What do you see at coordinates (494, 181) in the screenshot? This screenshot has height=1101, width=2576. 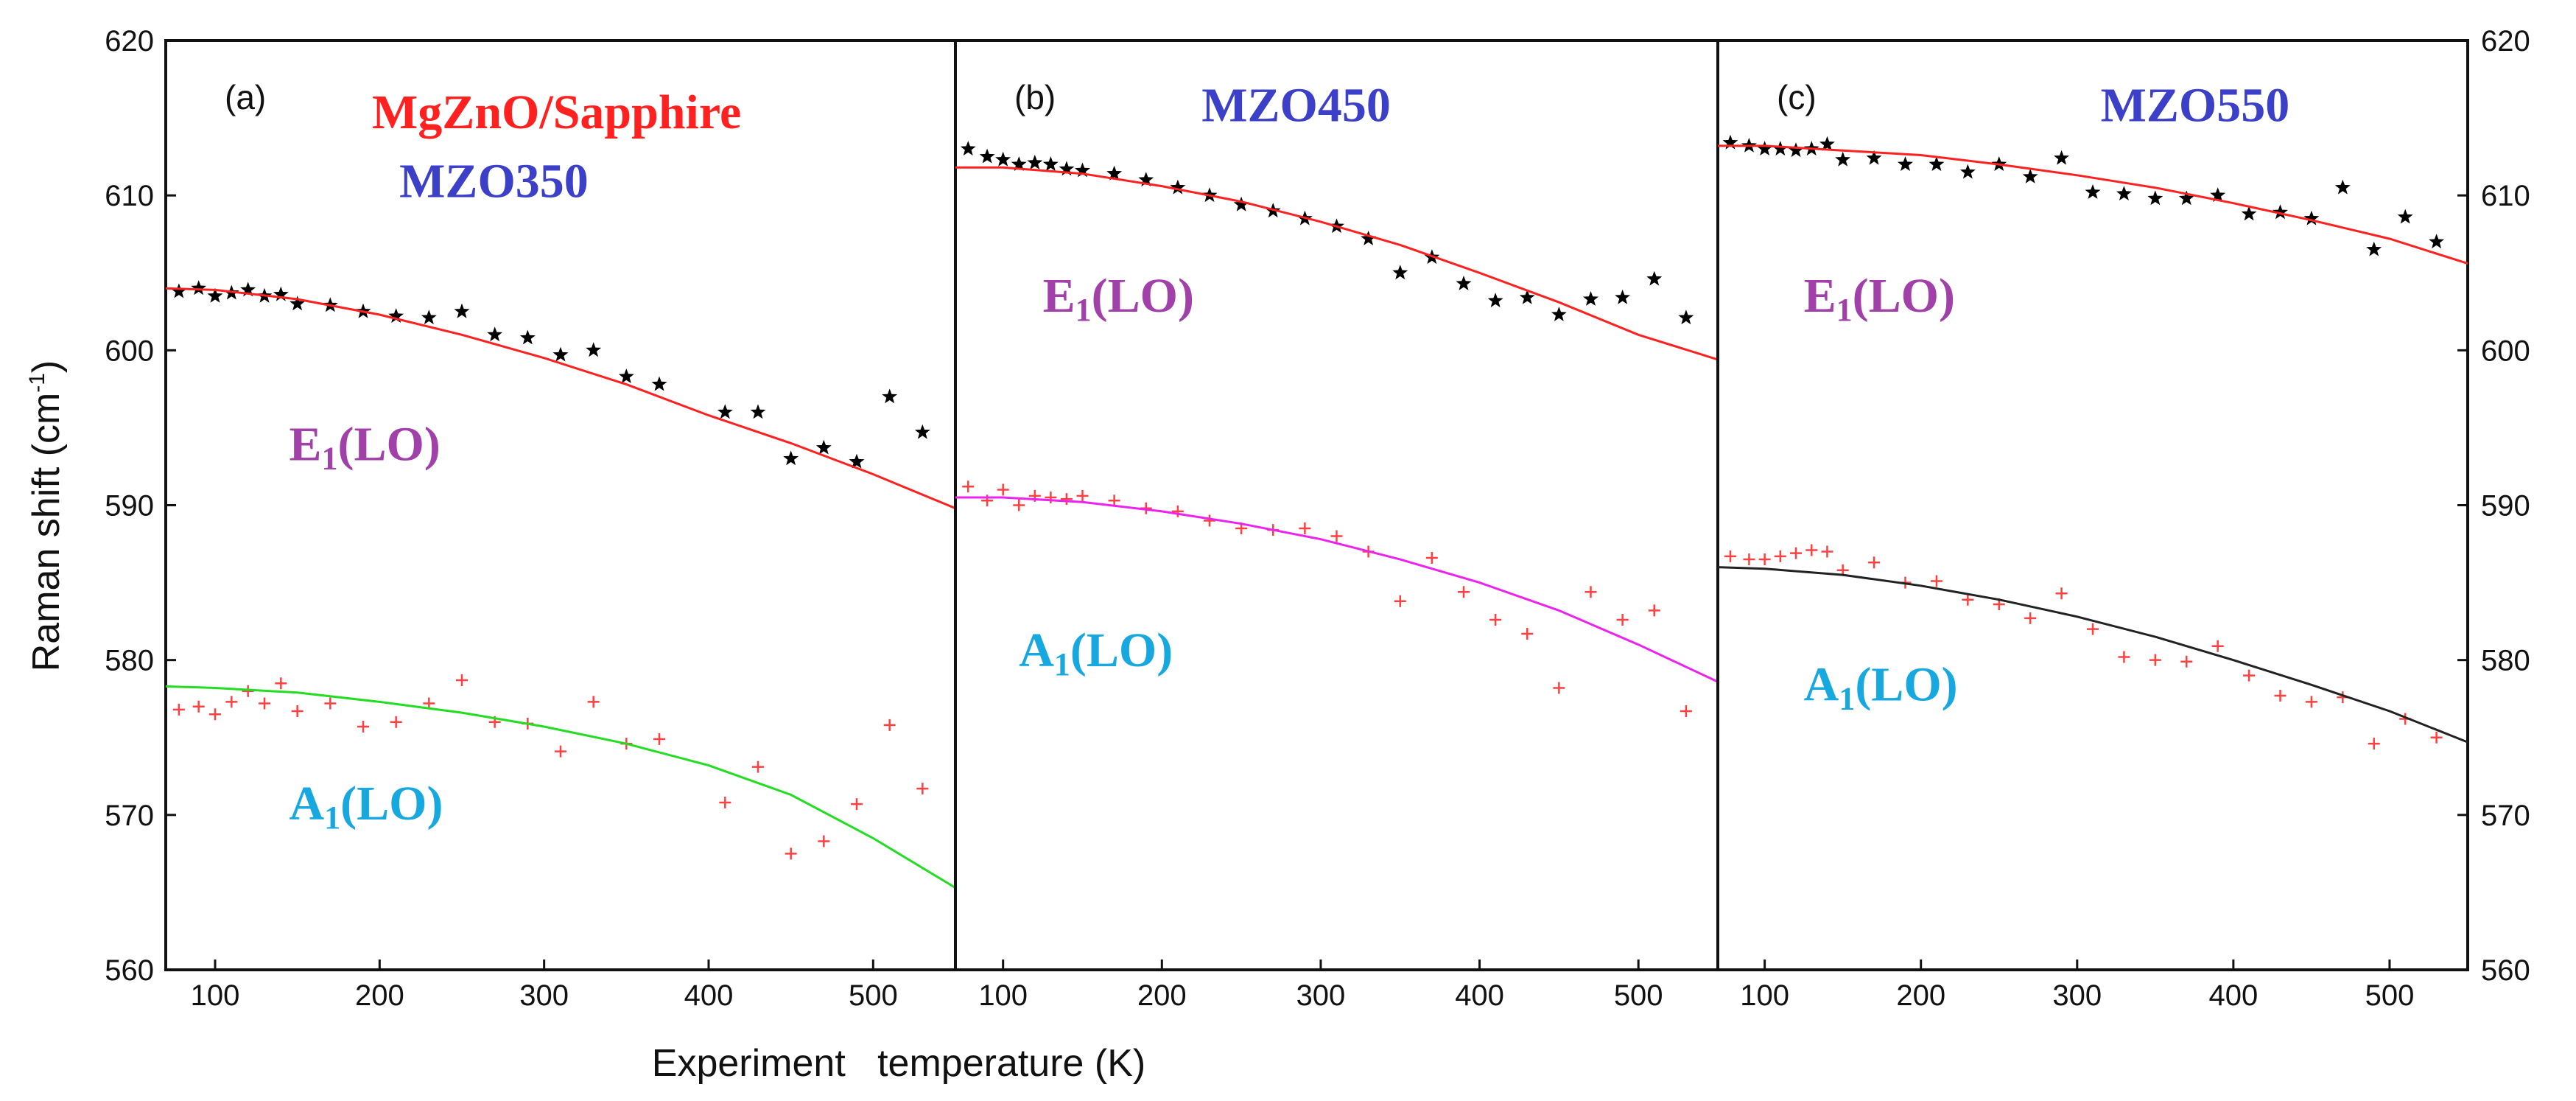 I see `sample-name: MZO350` at bounding box center [494, 181].